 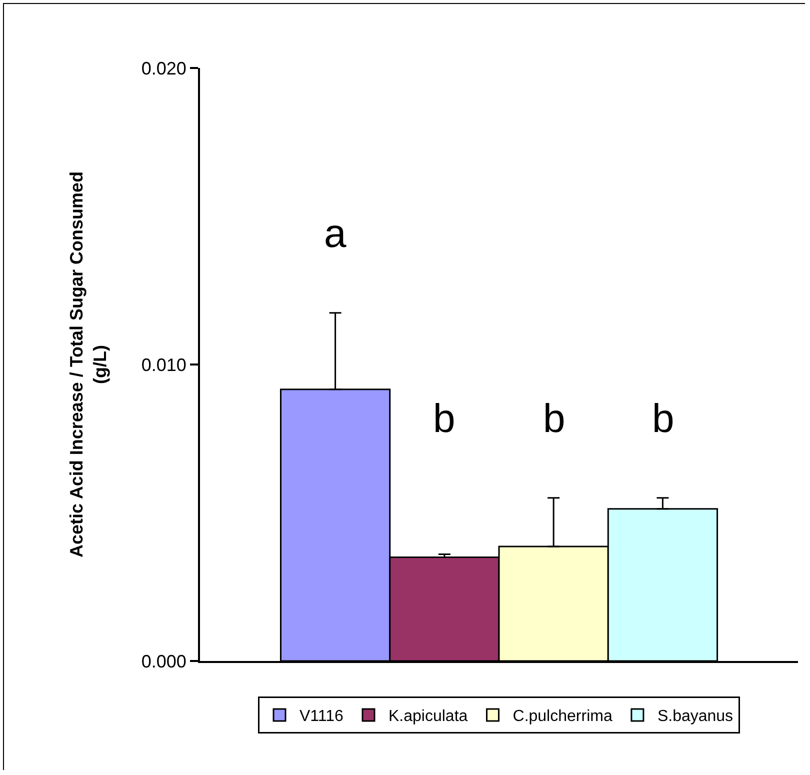 I want to click on y-tick-label: 0.010, so click(x=163, y=364).